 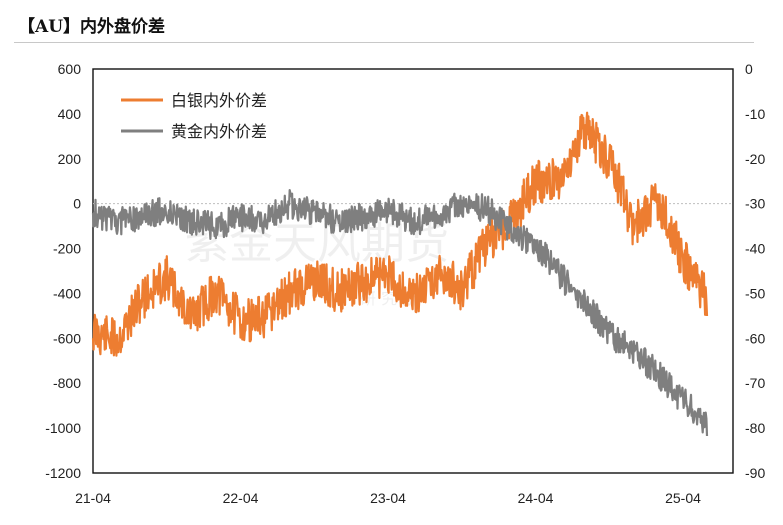 What do you see at coordinates (67, 338) in the screenshot?
I see `left-axis-tick-label: -600` at bounding box center [67, 338].